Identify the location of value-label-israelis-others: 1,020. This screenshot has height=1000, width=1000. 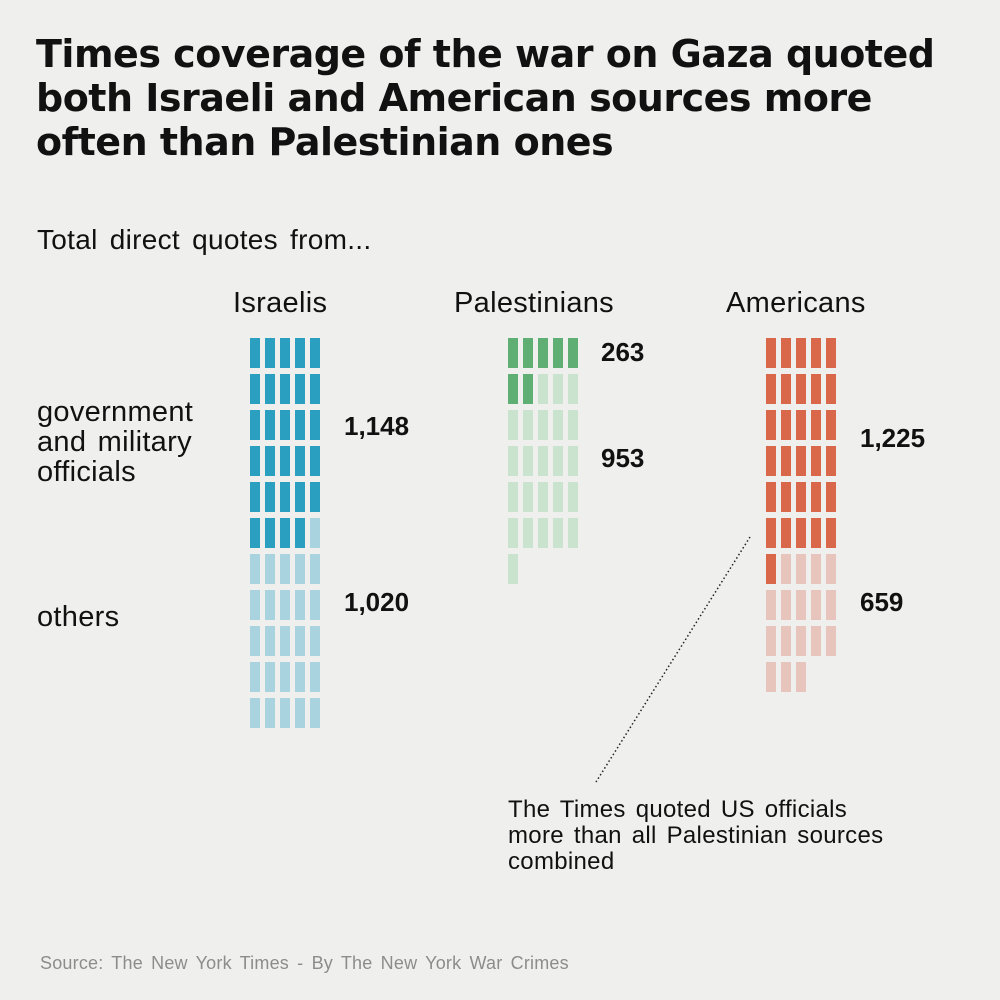
(377, 602).